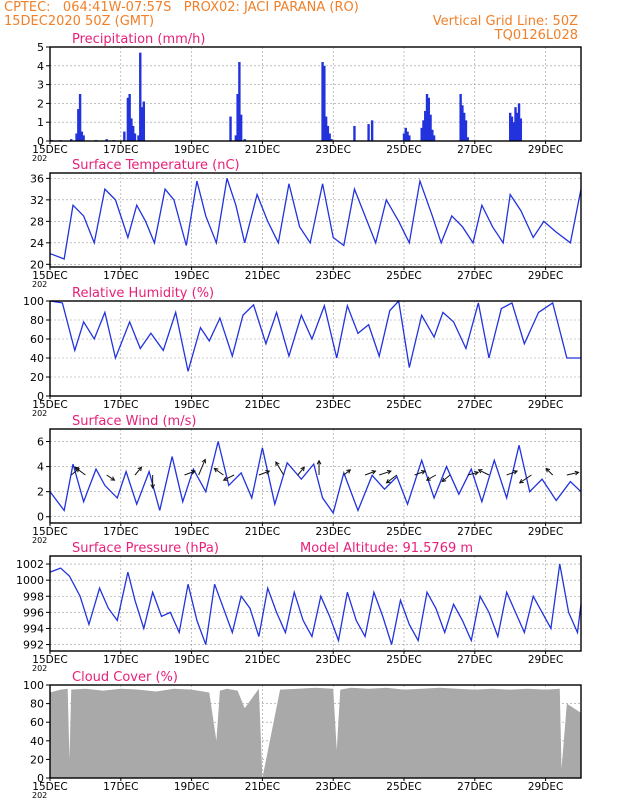  I want to click on y-tick-label: 40, so click(37, 358).